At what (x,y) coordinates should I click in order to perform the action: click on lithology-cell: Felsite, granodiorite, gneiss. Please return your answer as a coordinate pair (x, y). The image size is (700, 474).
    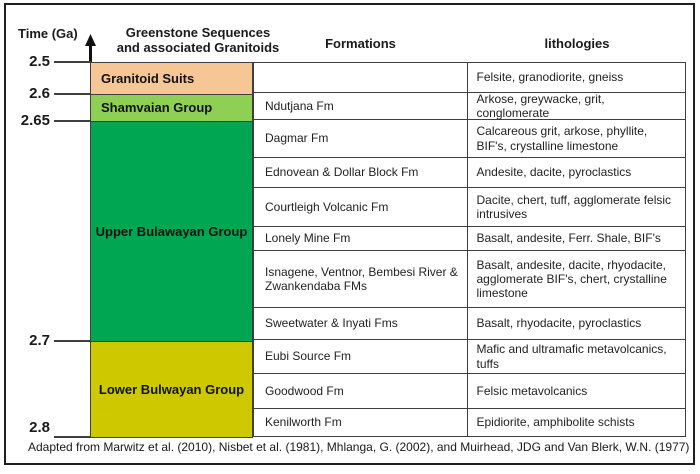
    Looking at the image, I should click on (550, 77).